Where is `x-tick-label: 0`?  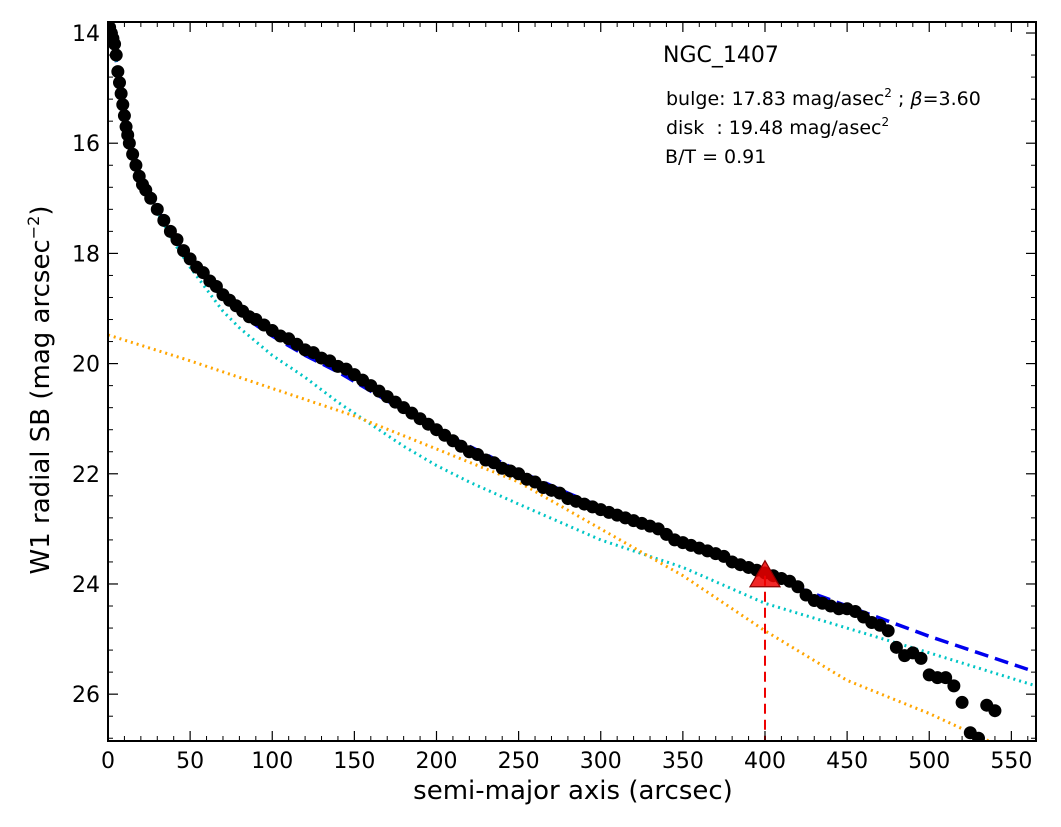 x-tick-label: 0 is located at coordinates (108, 761).